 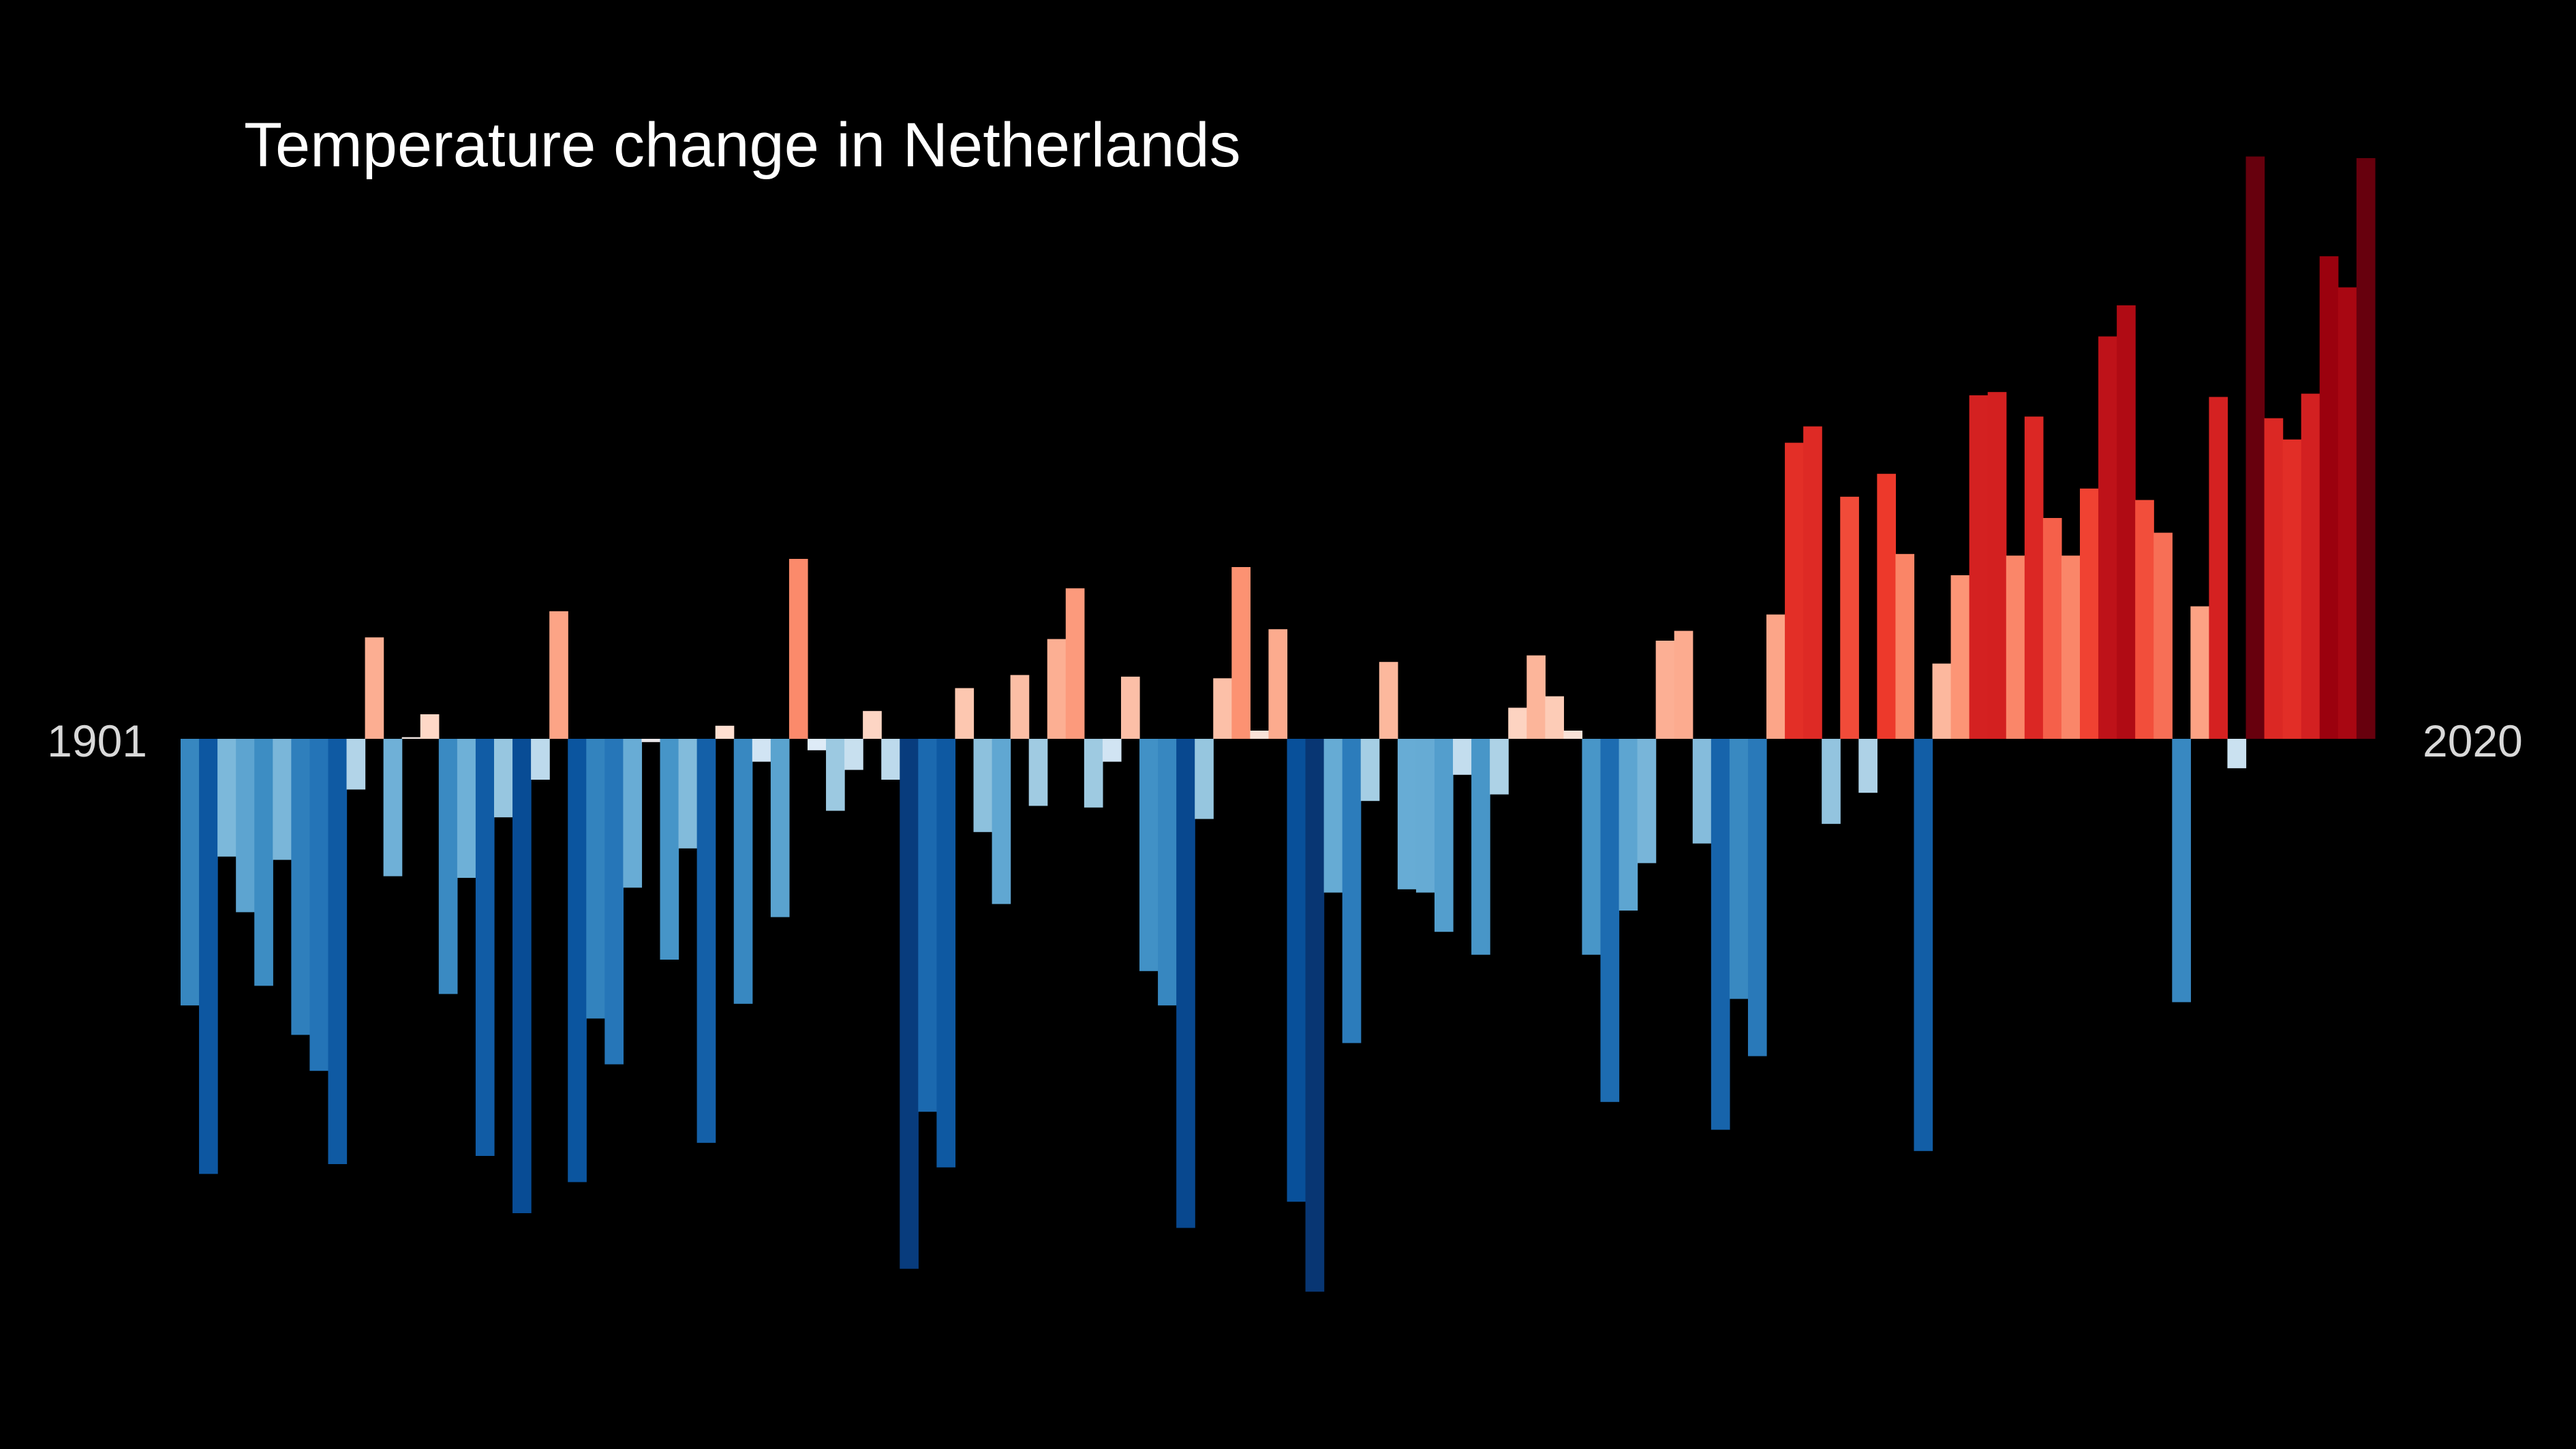 What do you see at coordinates (1812, 582) in the screenshot?
I see `bar-1989` at bounding box center [1812, 582].